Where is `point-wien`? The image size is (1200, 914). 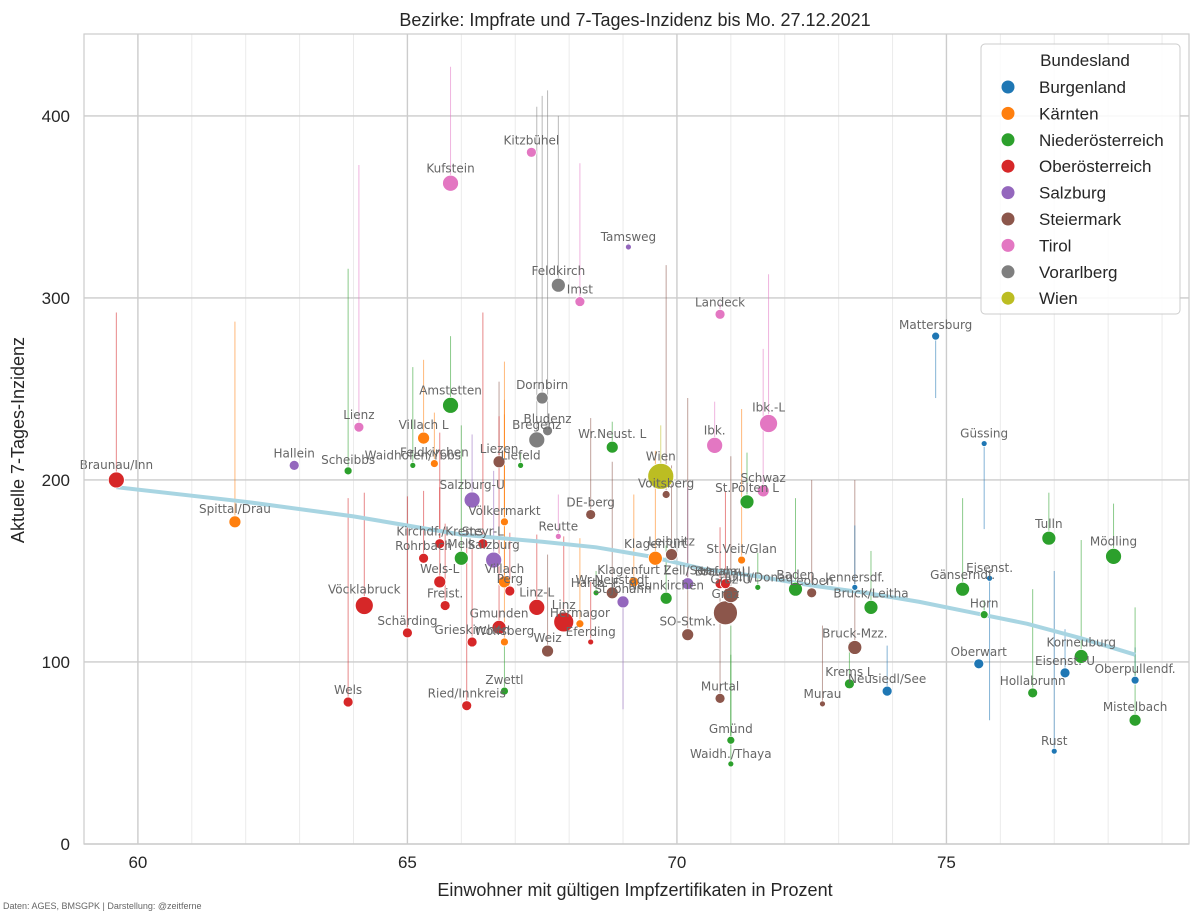 point-wien is located at coordinates (661, 476).